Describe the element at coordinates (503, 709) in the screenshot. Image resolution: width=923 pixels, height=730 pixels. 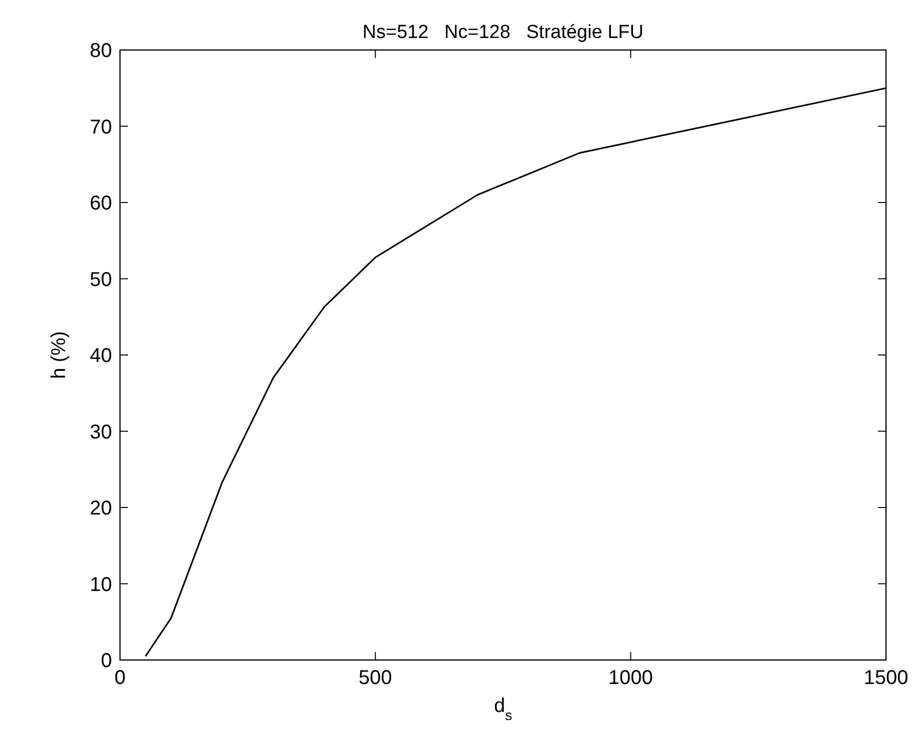
I see `x-axis-title: d$_{s}$` at that location.